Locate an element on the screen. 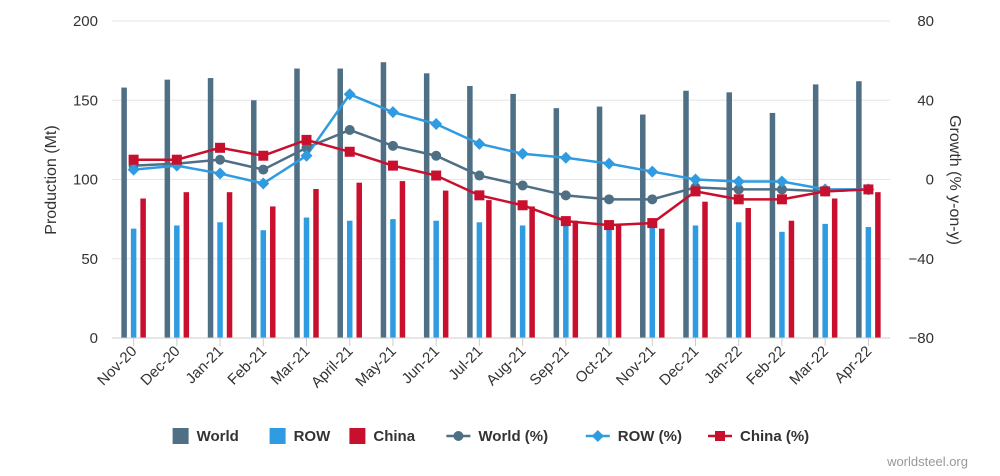 The width and height of the screenshot is (1000, 476). legend-item-row: ROW (%) is located at coordinates (633, 436).